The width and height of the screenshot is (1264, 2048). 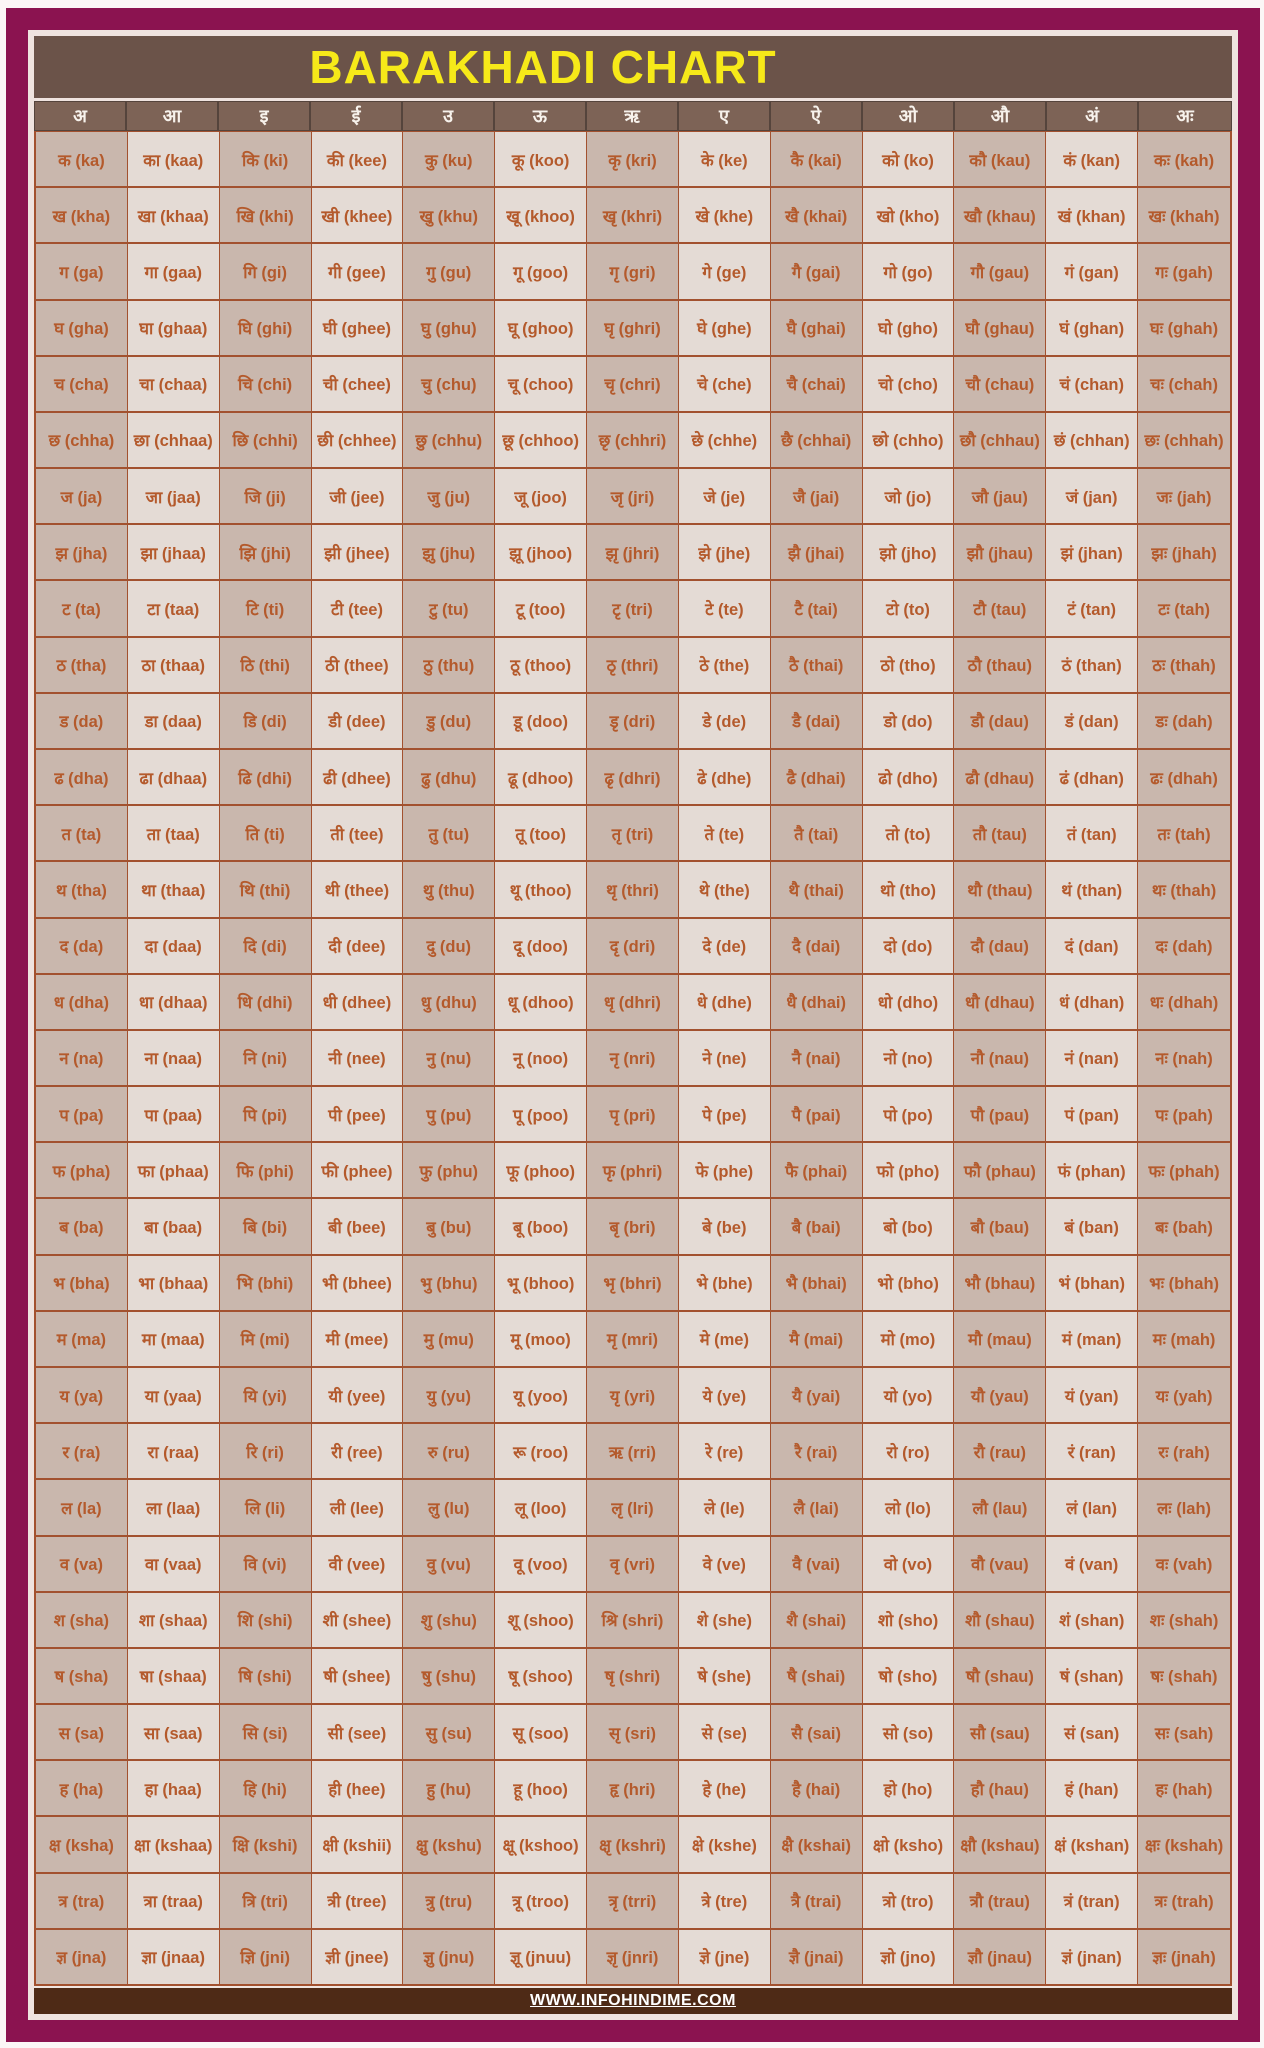 What do you see at coordinates (449, 1733) in the screenshot?
I see `table-cell: सु (su)` at bounding box center [449, 1733].